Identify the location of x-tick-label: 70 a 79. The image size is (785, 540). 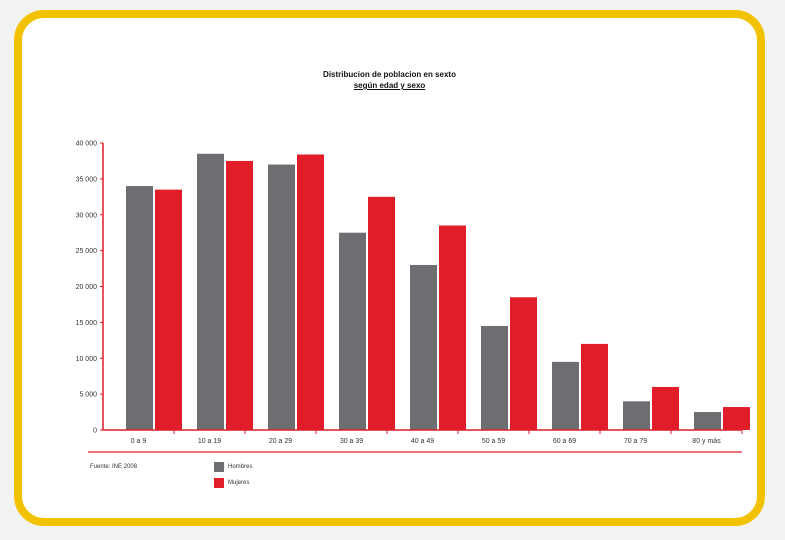
(635, 441).